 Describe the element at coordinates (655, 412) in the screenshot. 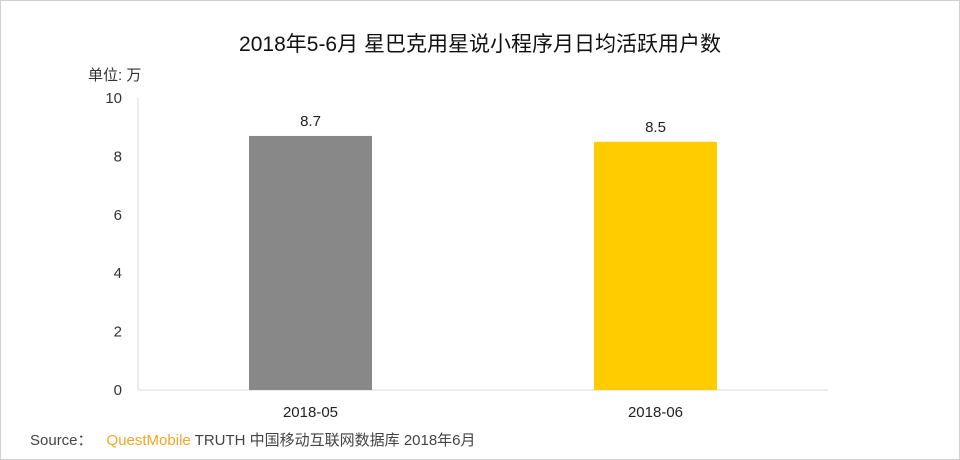

I see `x-tick-label: 2018-06` at that location.